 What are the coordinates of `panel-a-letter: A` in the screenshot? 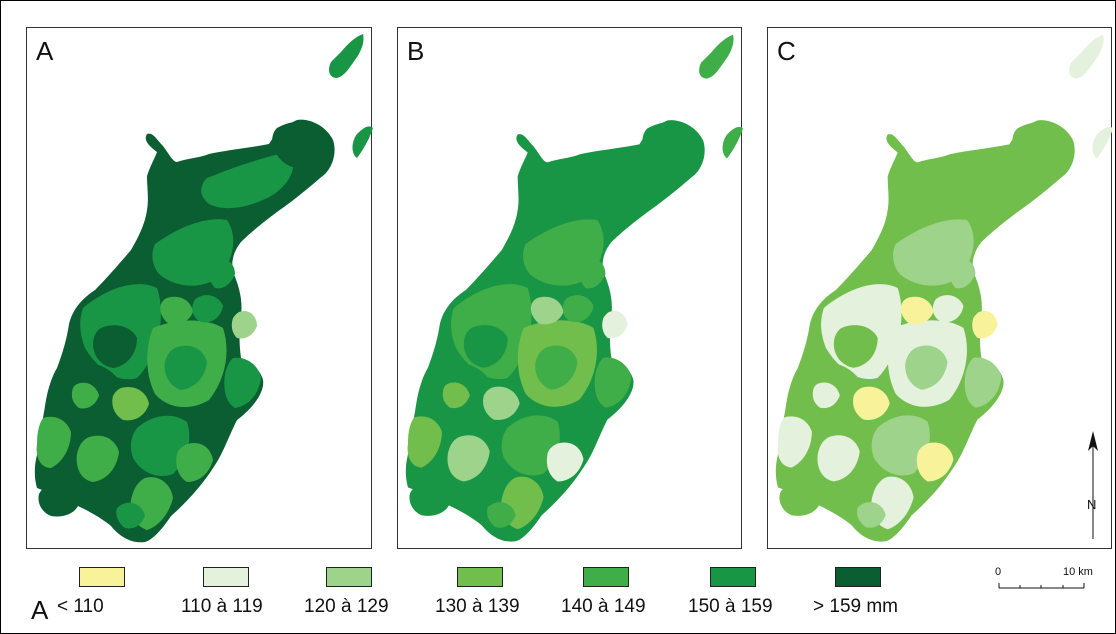 It's located at (45, 51).